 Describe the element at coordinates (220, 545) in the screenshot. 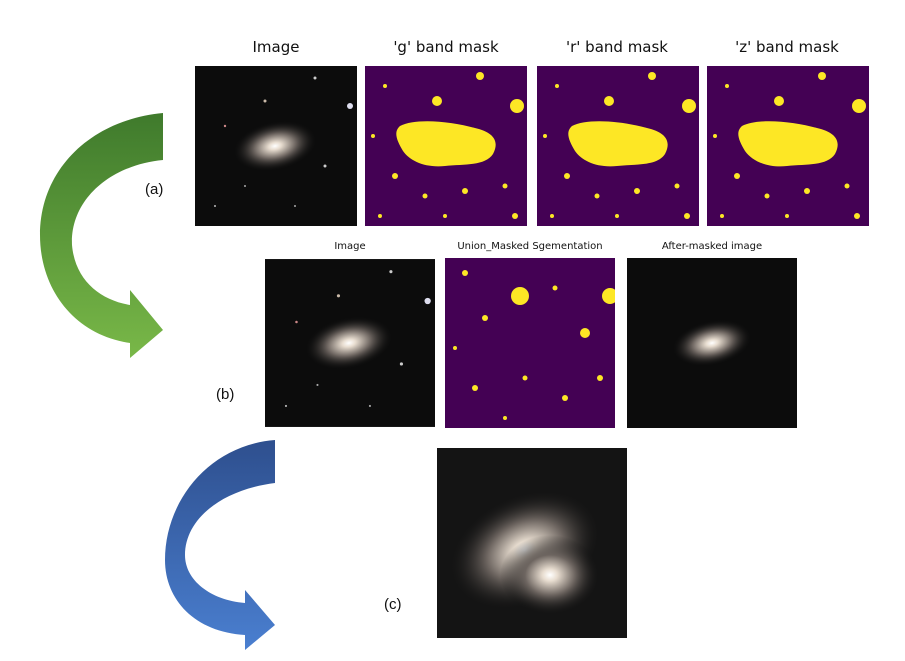

I see `blue-arrow` at that location.